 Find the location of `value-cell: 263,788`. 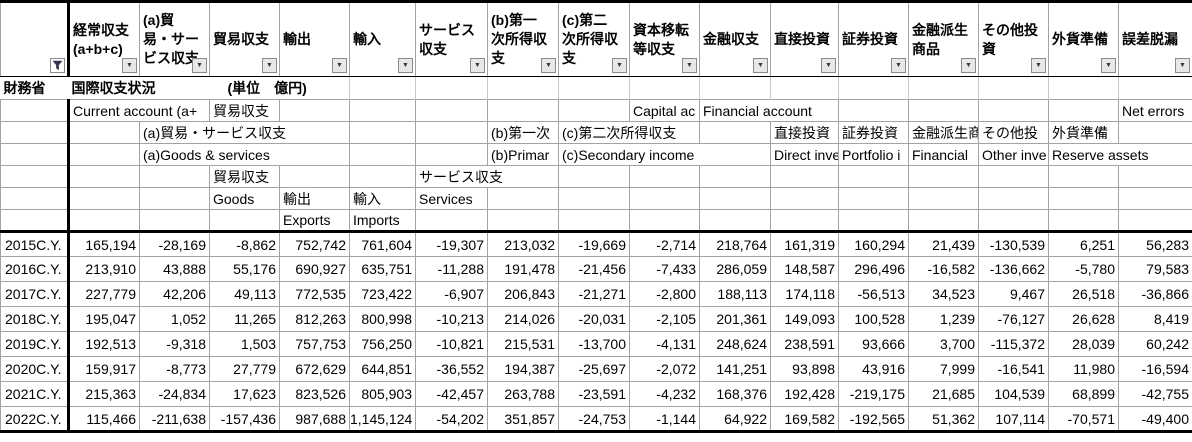

value-cell: 263,788 is located at coordinates (523, 394).